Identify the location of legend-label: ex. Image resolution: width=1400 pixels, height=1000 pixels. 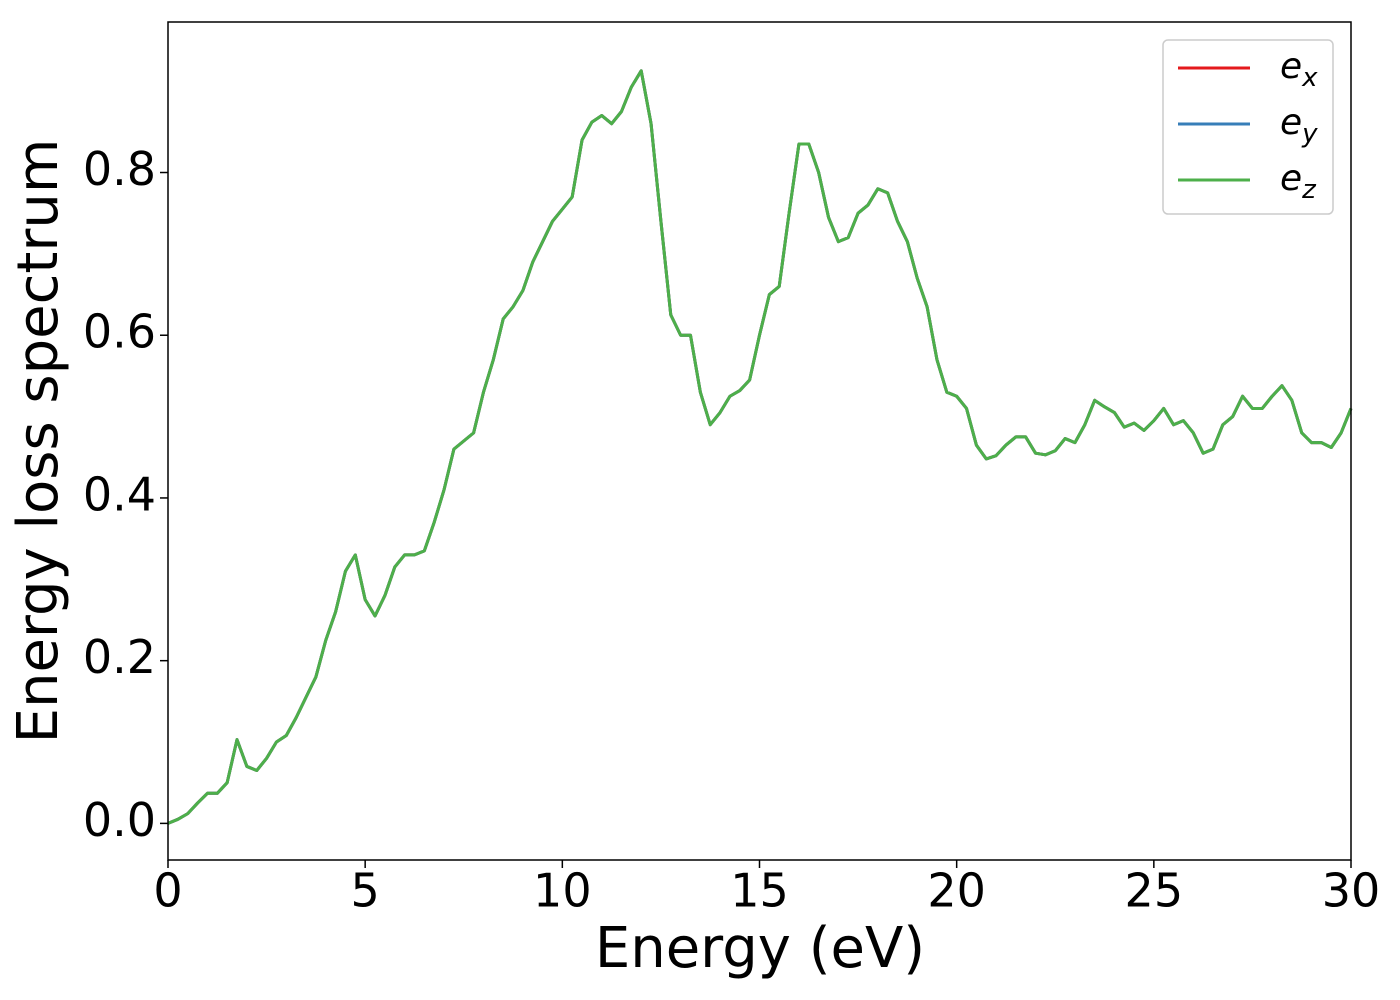
(1299, 69).